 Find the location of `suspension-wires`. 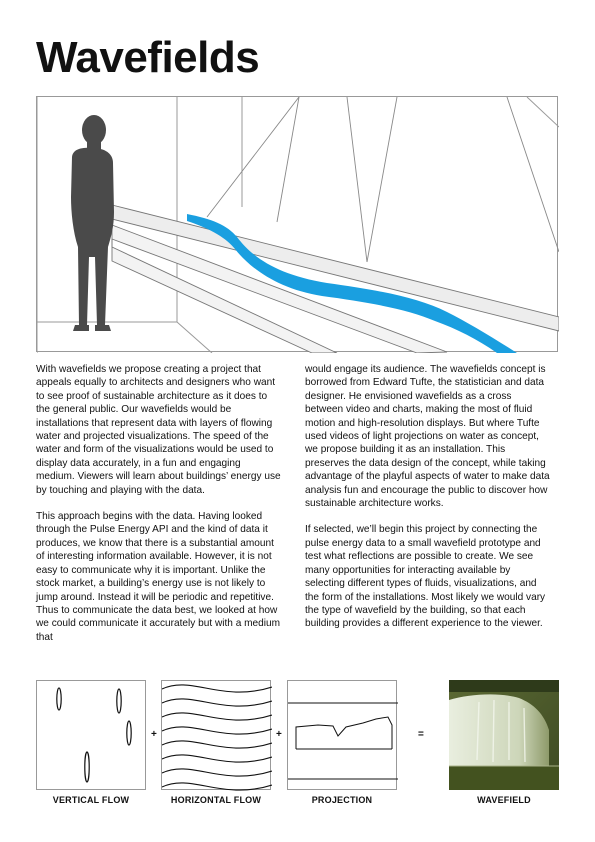

suspension-wires is located at coordinates (382, 180).